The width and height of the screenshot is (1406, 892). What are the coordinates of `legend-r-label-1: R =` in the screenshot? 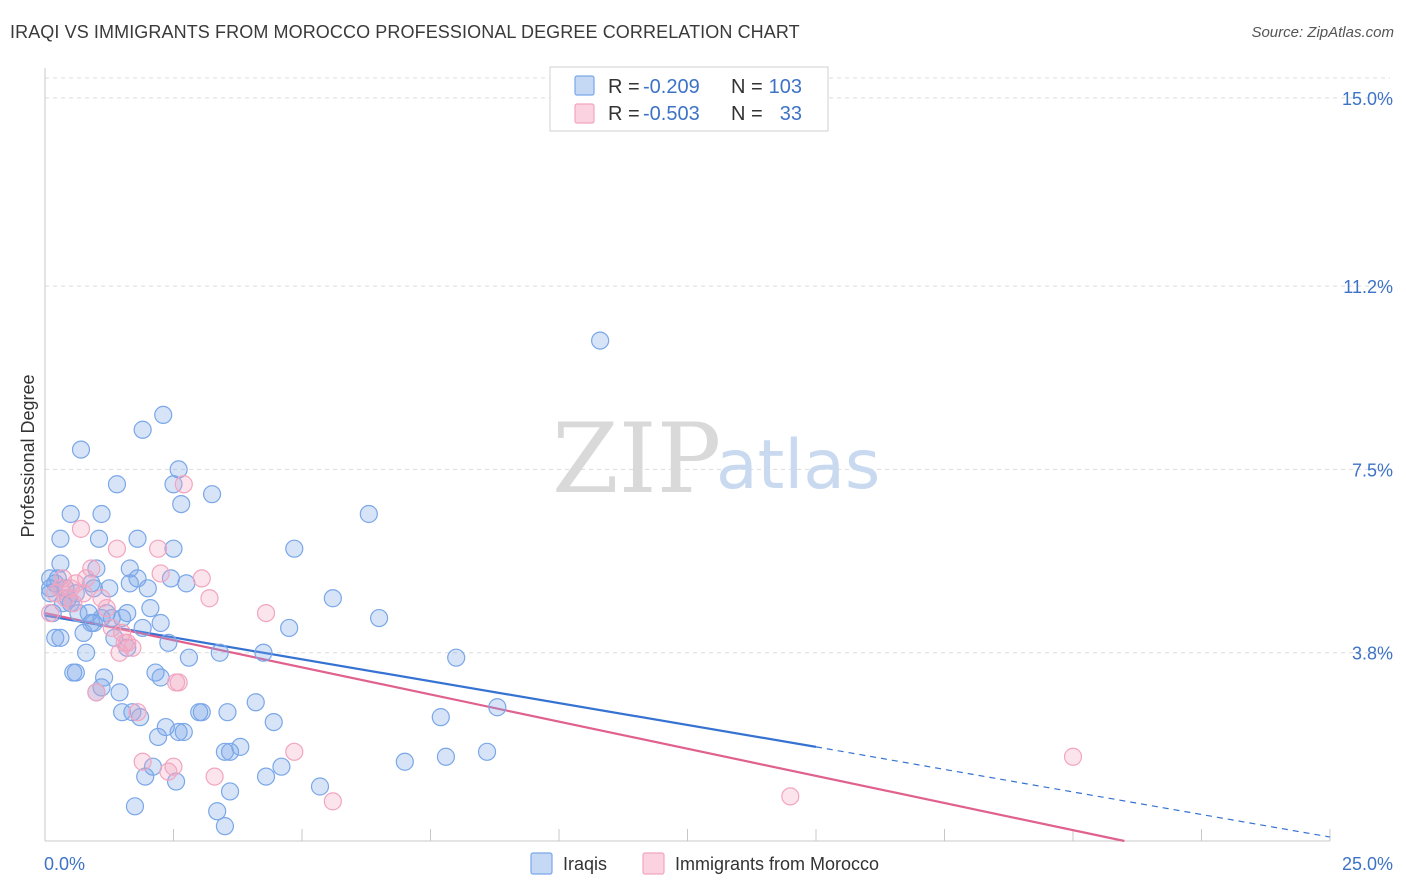 It's located at (624, 87).